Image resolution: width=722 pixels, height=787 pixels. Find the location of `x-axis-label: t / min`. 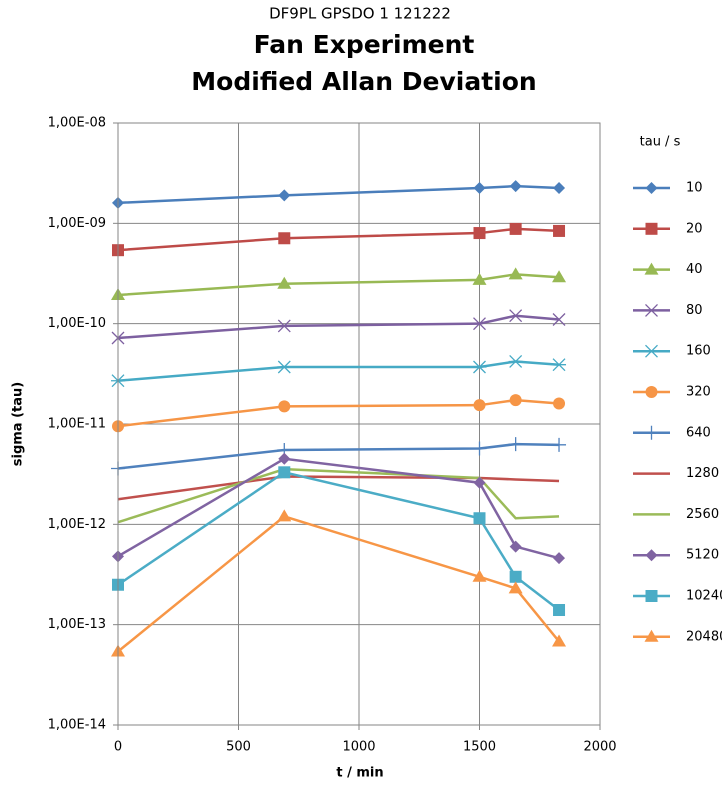

x-axis-label: t / min is located at coordinates (359, 773).